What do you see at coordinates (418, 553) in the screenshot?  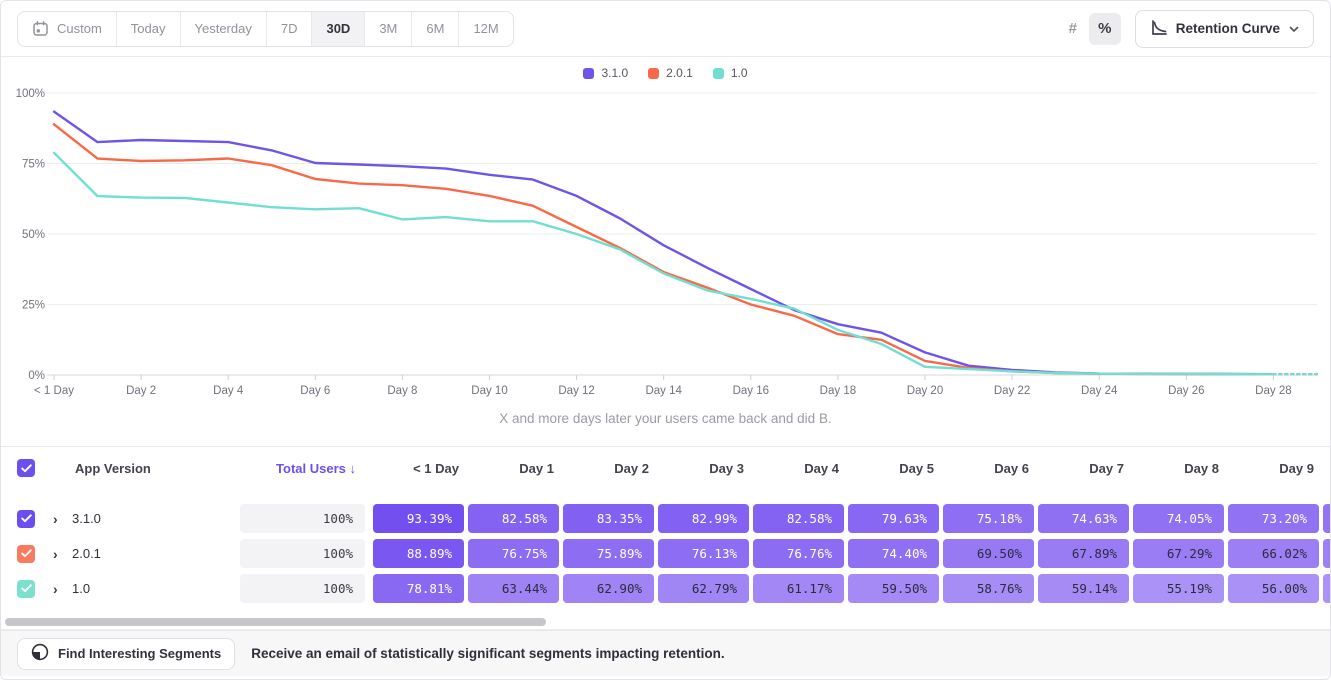 I see `retention-cell: 88.89%` at bounding box center [418, 553].